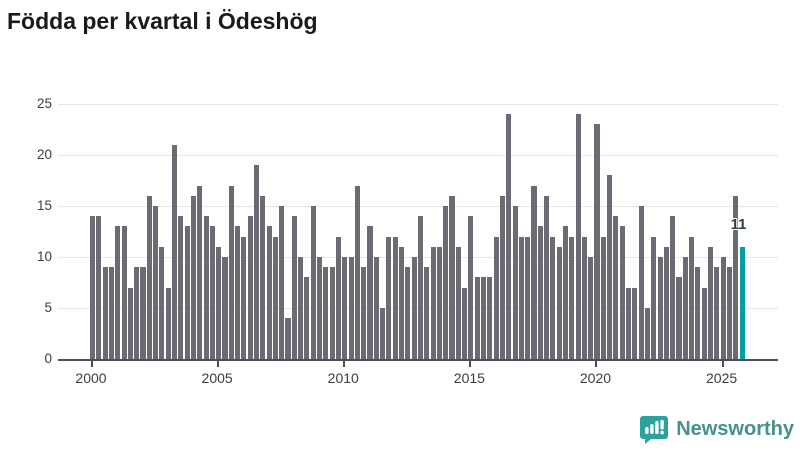  What do you see at coordinates (44, 154) in the screenshot?
I see `y-axis-label-20: 20` at bounding box center [44, 154].